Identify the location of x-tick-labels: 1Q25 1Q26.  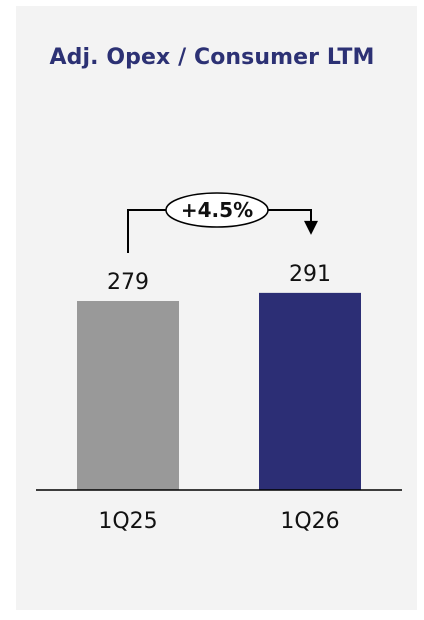
(218, 521).